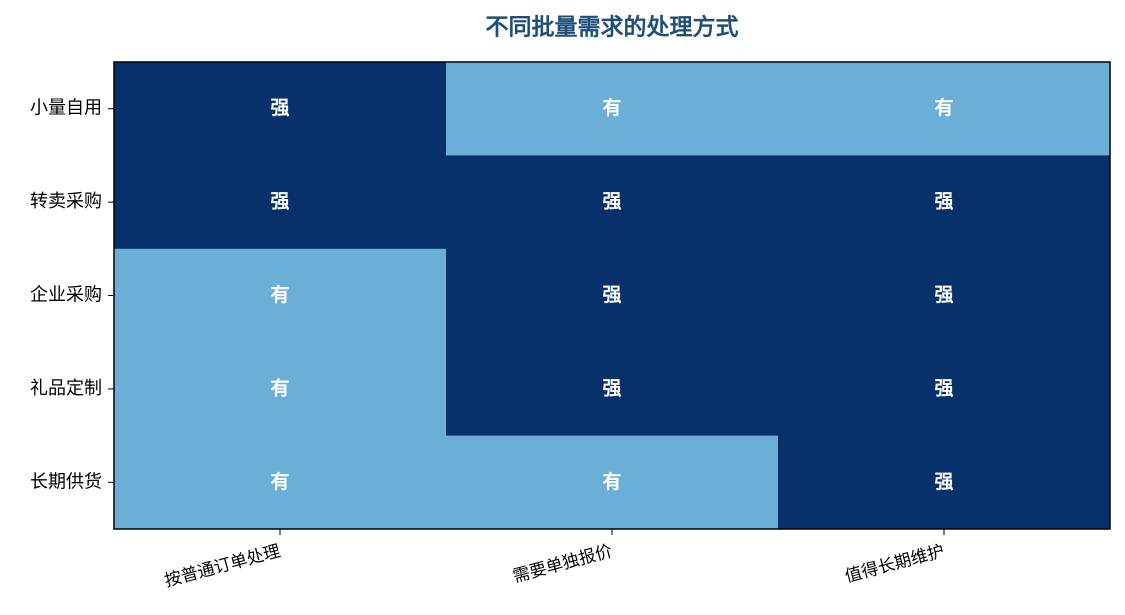  What do you see at coordinates (563, 564) in the screenshot?
I see `x-tick-label: 需要单独报价` at bounding box center [563, 564].